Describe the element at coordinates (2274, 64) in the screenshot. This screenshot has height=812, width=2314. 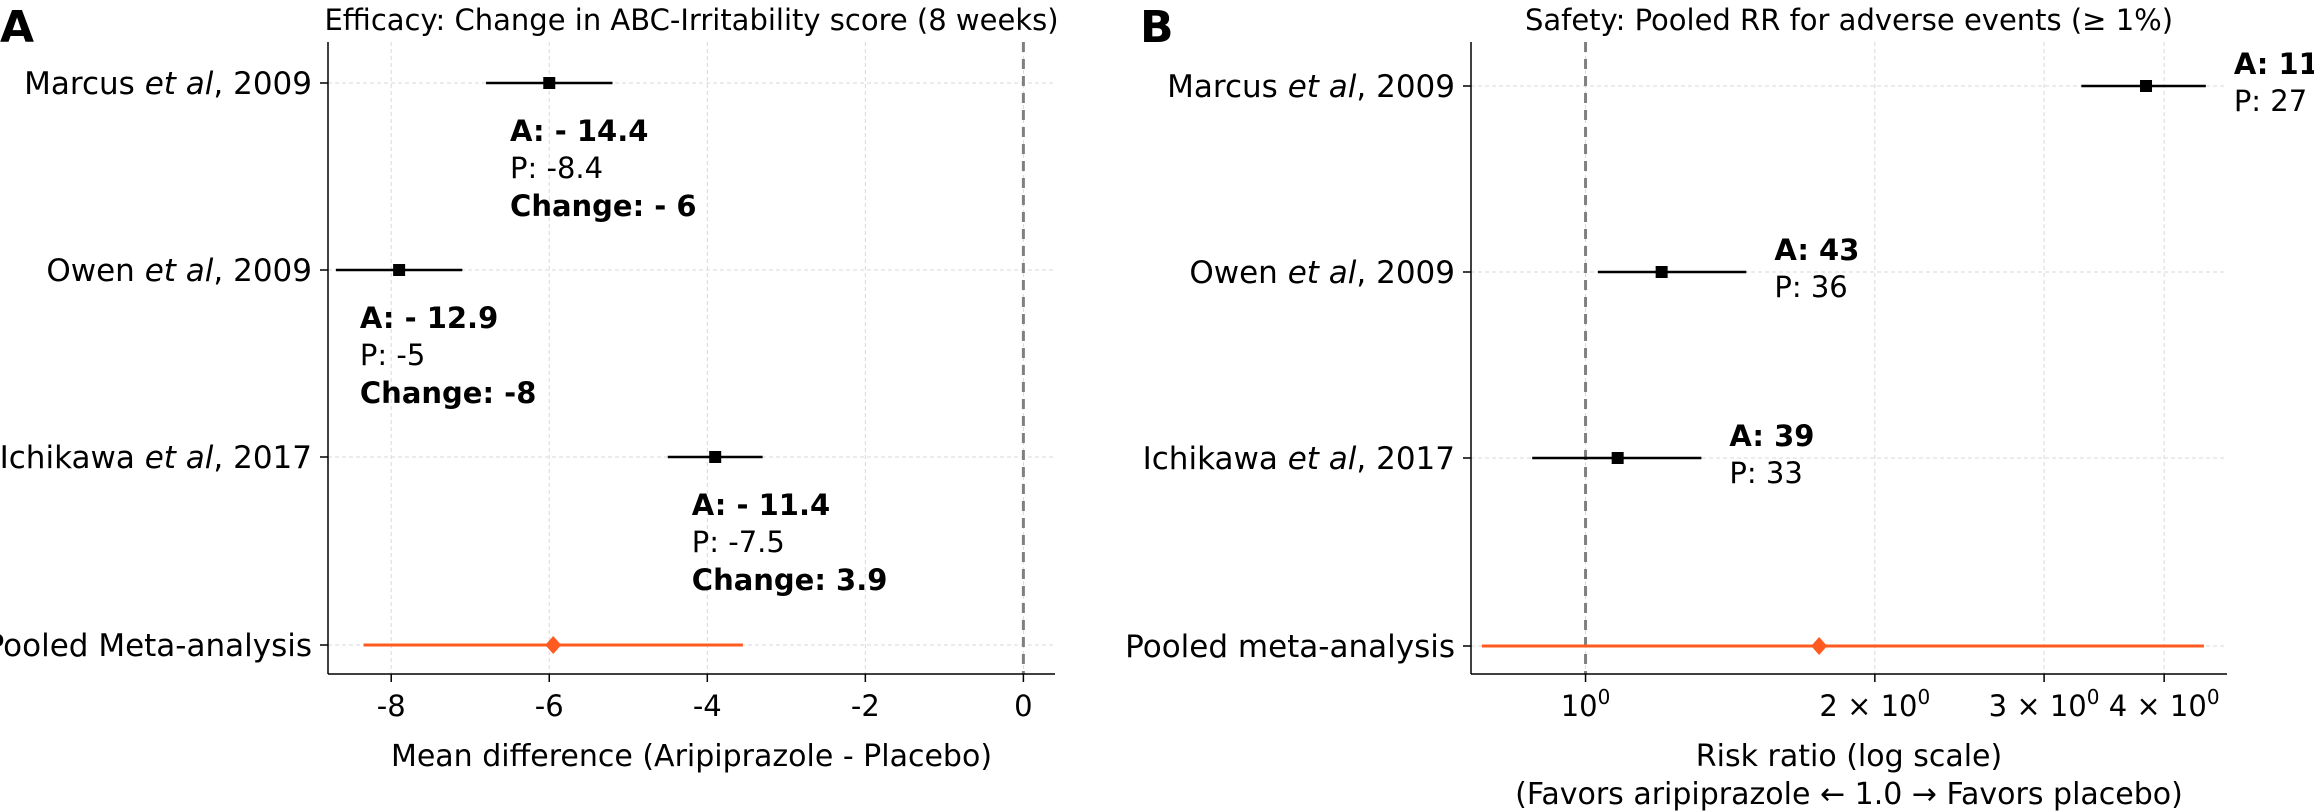
I see `panel-b-ann-a-0: A: 110` at that location.